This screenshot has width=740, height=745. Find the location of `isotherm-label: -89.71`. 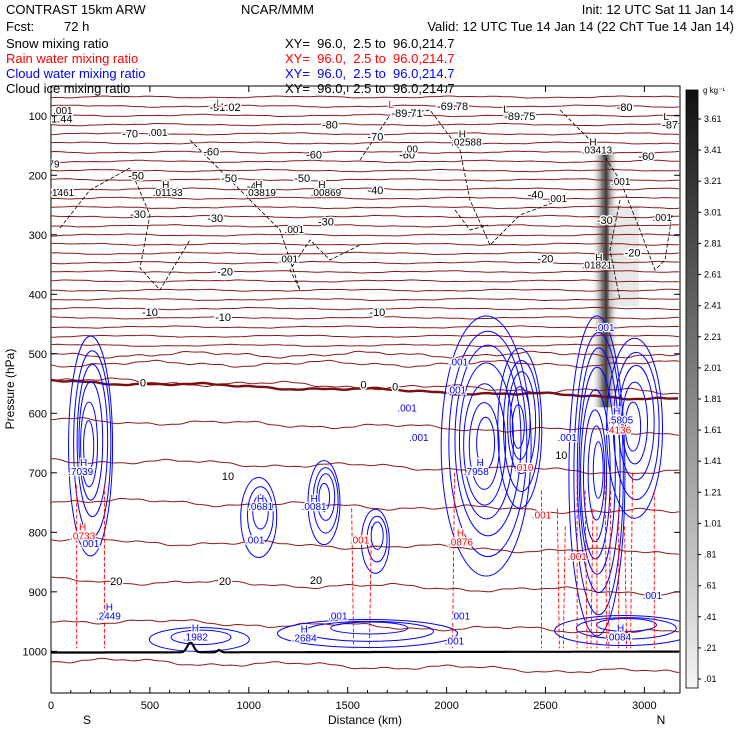

isotherm-label: -89.71 is located at coordinates (406, 114).